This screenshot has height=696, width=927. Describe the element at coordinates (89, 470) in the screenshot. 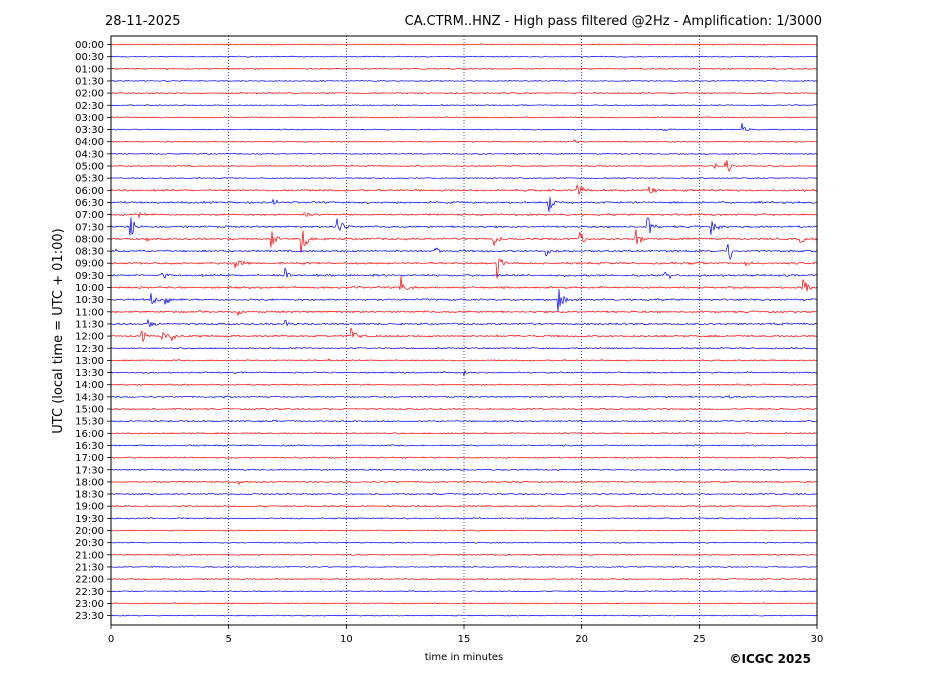

I see `y-tick-label: 17:30` at that location.